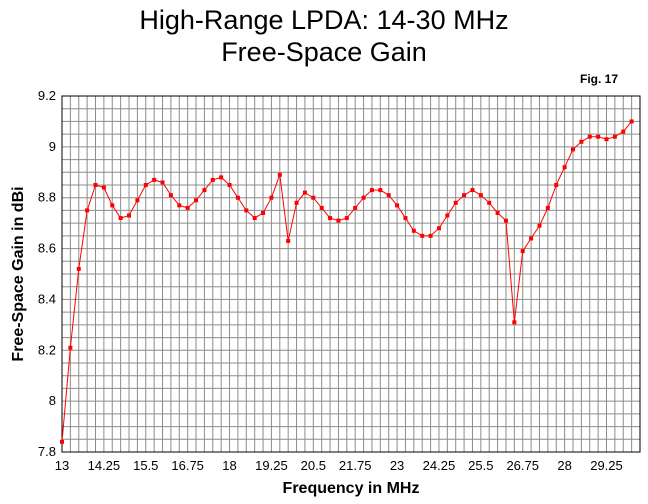 This screenshot has height=504, width=648. Describe the element at coordinates (397, 465) in the screenshot. I see `x-tick-label: 23` at that location.